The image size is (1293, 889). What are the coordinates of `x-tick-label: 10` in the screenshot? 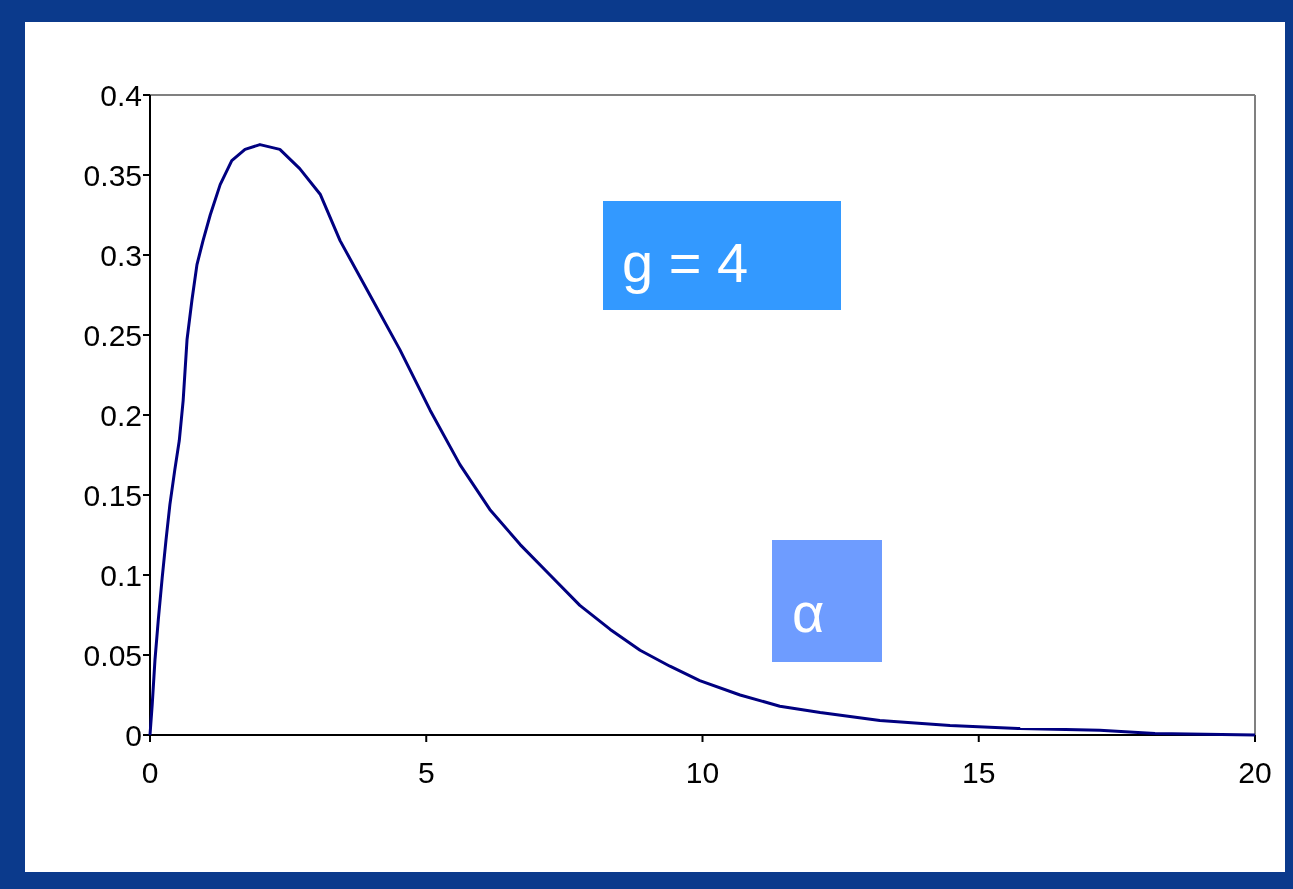 It's located at (702, 772).